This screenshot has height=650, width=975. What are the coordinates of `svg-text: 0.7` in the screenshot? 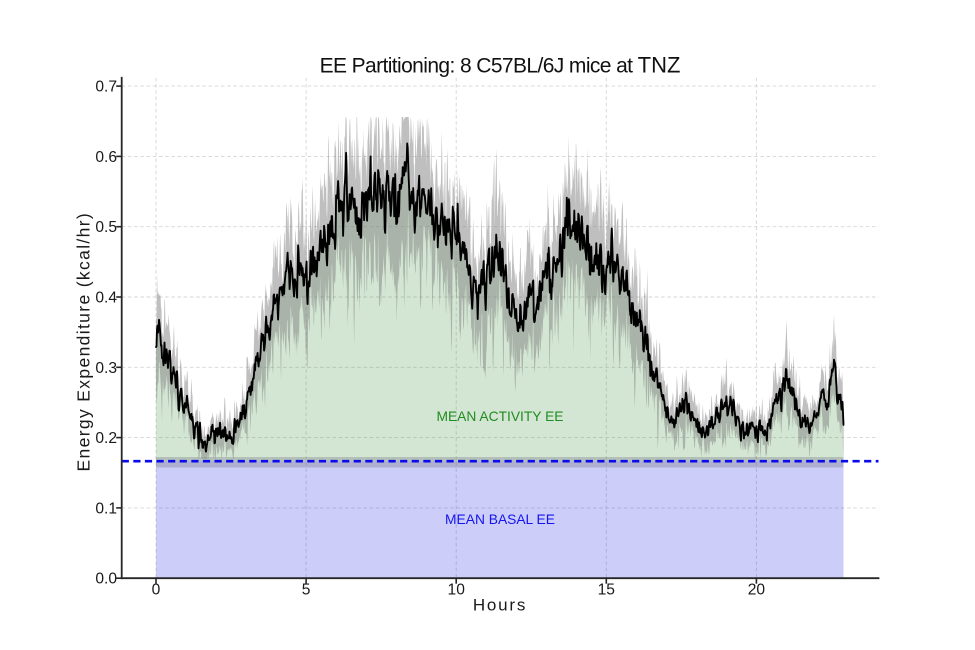 It's located at (106, 87).